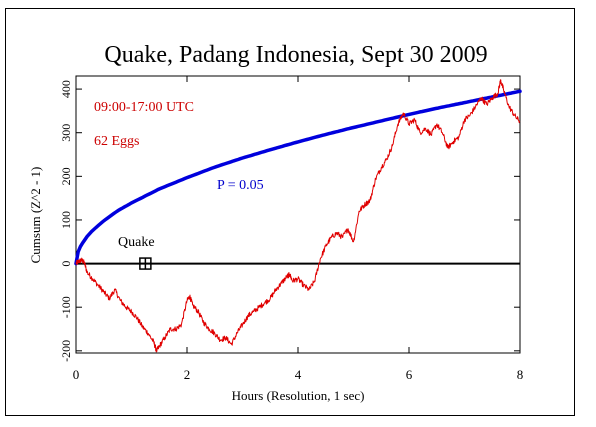  What do you see at coordinates (145, 263) in the screenshot?
I see `quake-marker` at bounding box center [145, 263].